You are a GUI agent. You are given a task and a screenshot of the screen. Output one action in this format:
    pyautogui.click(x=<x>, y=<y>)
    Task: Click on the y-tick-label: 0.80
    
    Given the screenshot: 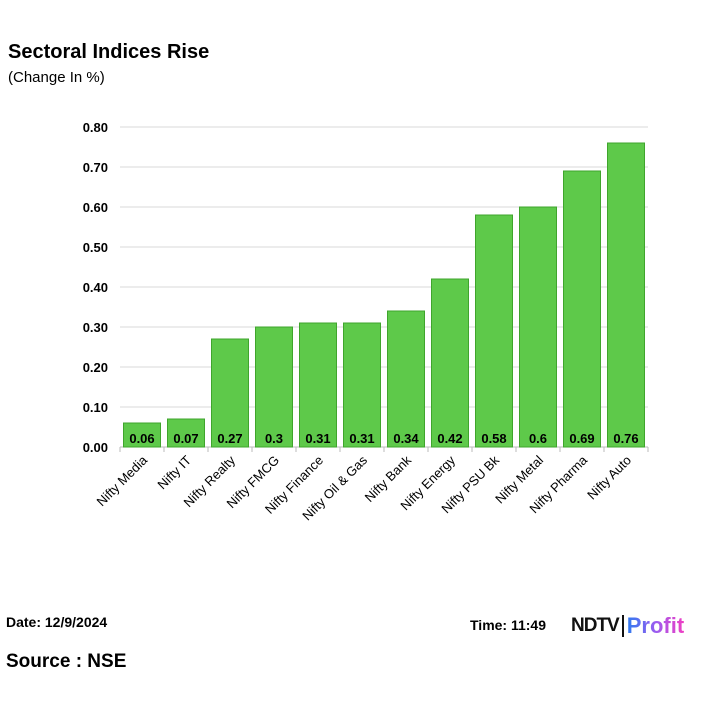 What is the action you would take?
    pyautogui.click(x=95, y=127)
    